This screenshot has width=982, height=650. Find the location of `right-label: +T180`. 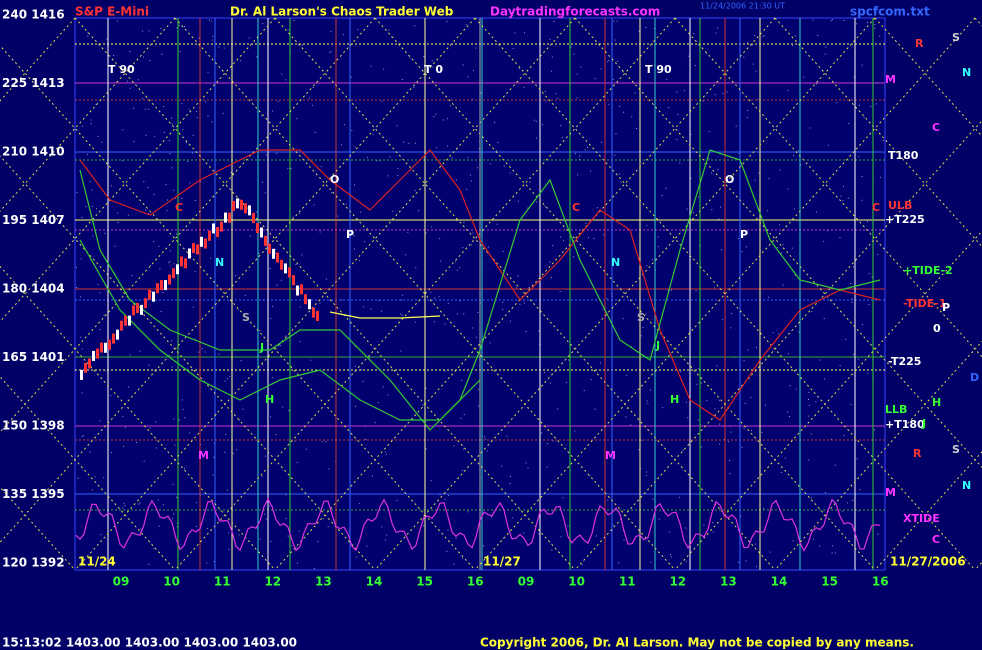

right-label: +T180 is located at coordinates (905, 424).